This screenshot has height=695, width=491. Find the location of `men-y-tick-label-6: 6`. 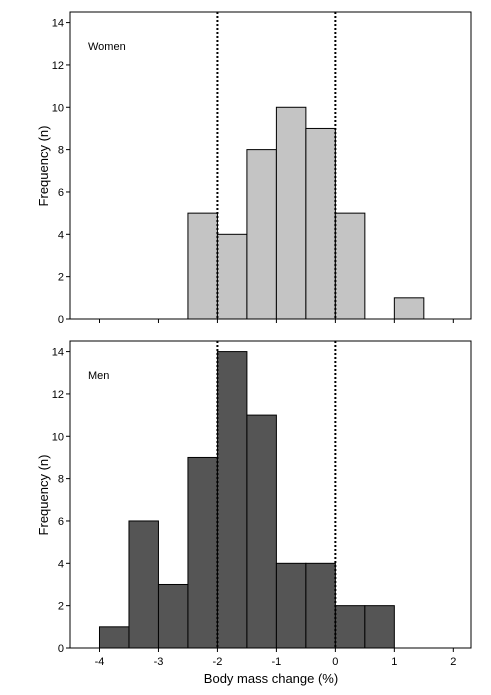

men-y-tick-label-6: 6 is located at coordinates (61, 522).